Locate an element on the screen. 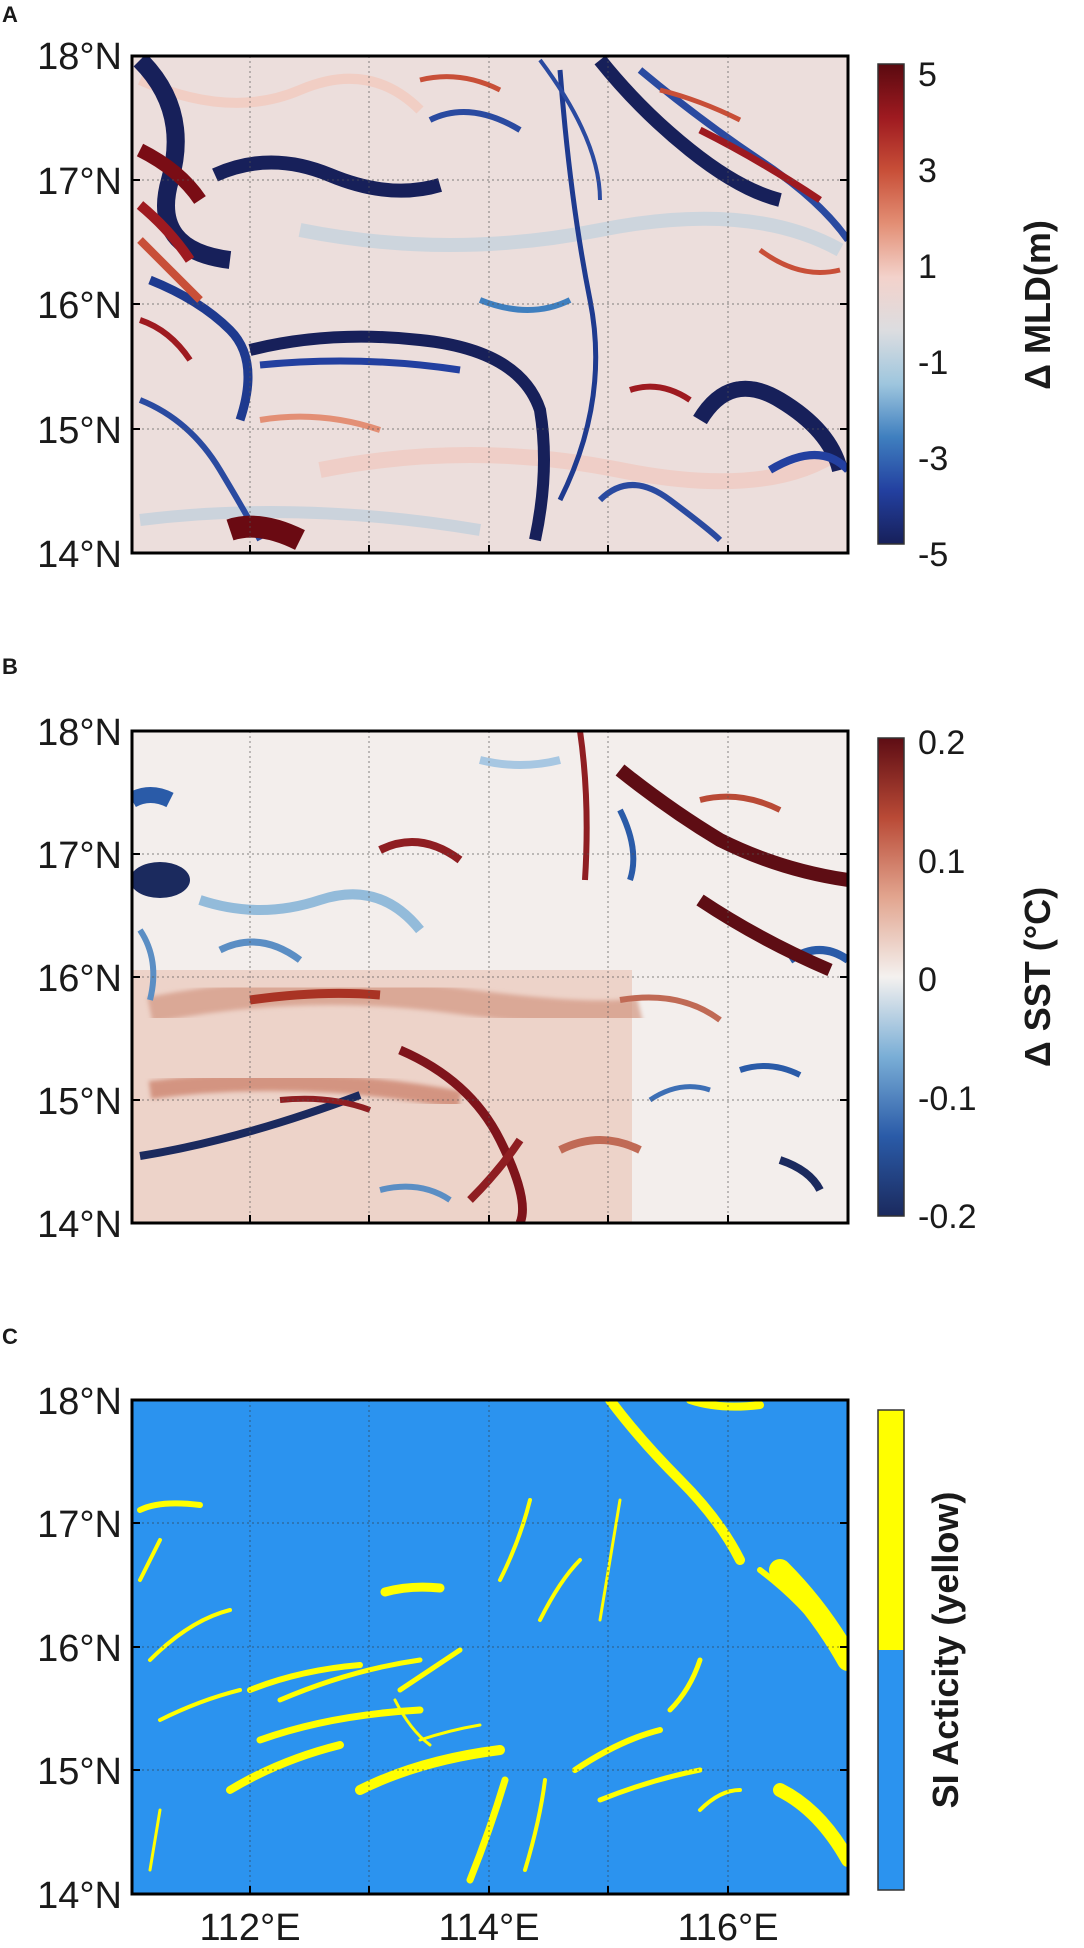 This screenshot has width=1084, height=1948. colorbar-label-a: Δ MLD(m) is located at coordinates (1037, 305).